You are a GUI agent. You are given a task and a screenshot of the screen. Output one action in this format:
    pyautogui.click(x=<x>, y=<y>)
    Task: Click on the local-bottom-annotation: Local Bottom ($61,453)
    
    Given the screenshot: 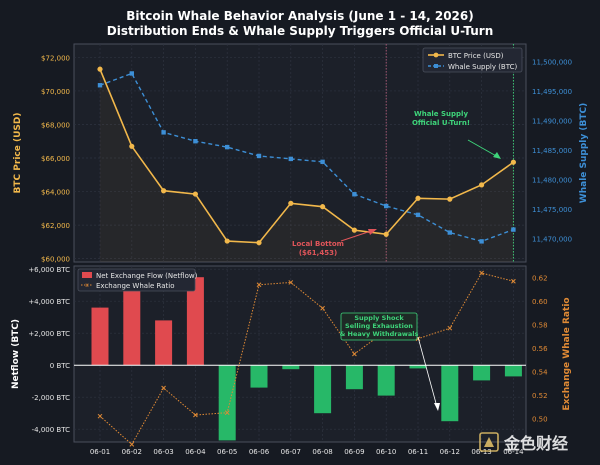 What is the action you would take?
    pyautogui.click(x=334, y=243)
    